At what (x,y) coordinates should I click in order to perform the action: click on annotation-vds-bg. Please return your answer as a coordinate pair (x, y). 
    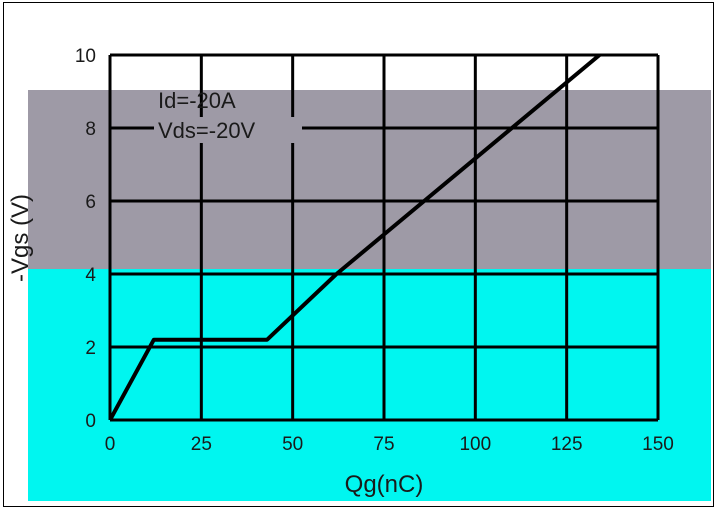
    Looking at the image, I should click on (228, 130).